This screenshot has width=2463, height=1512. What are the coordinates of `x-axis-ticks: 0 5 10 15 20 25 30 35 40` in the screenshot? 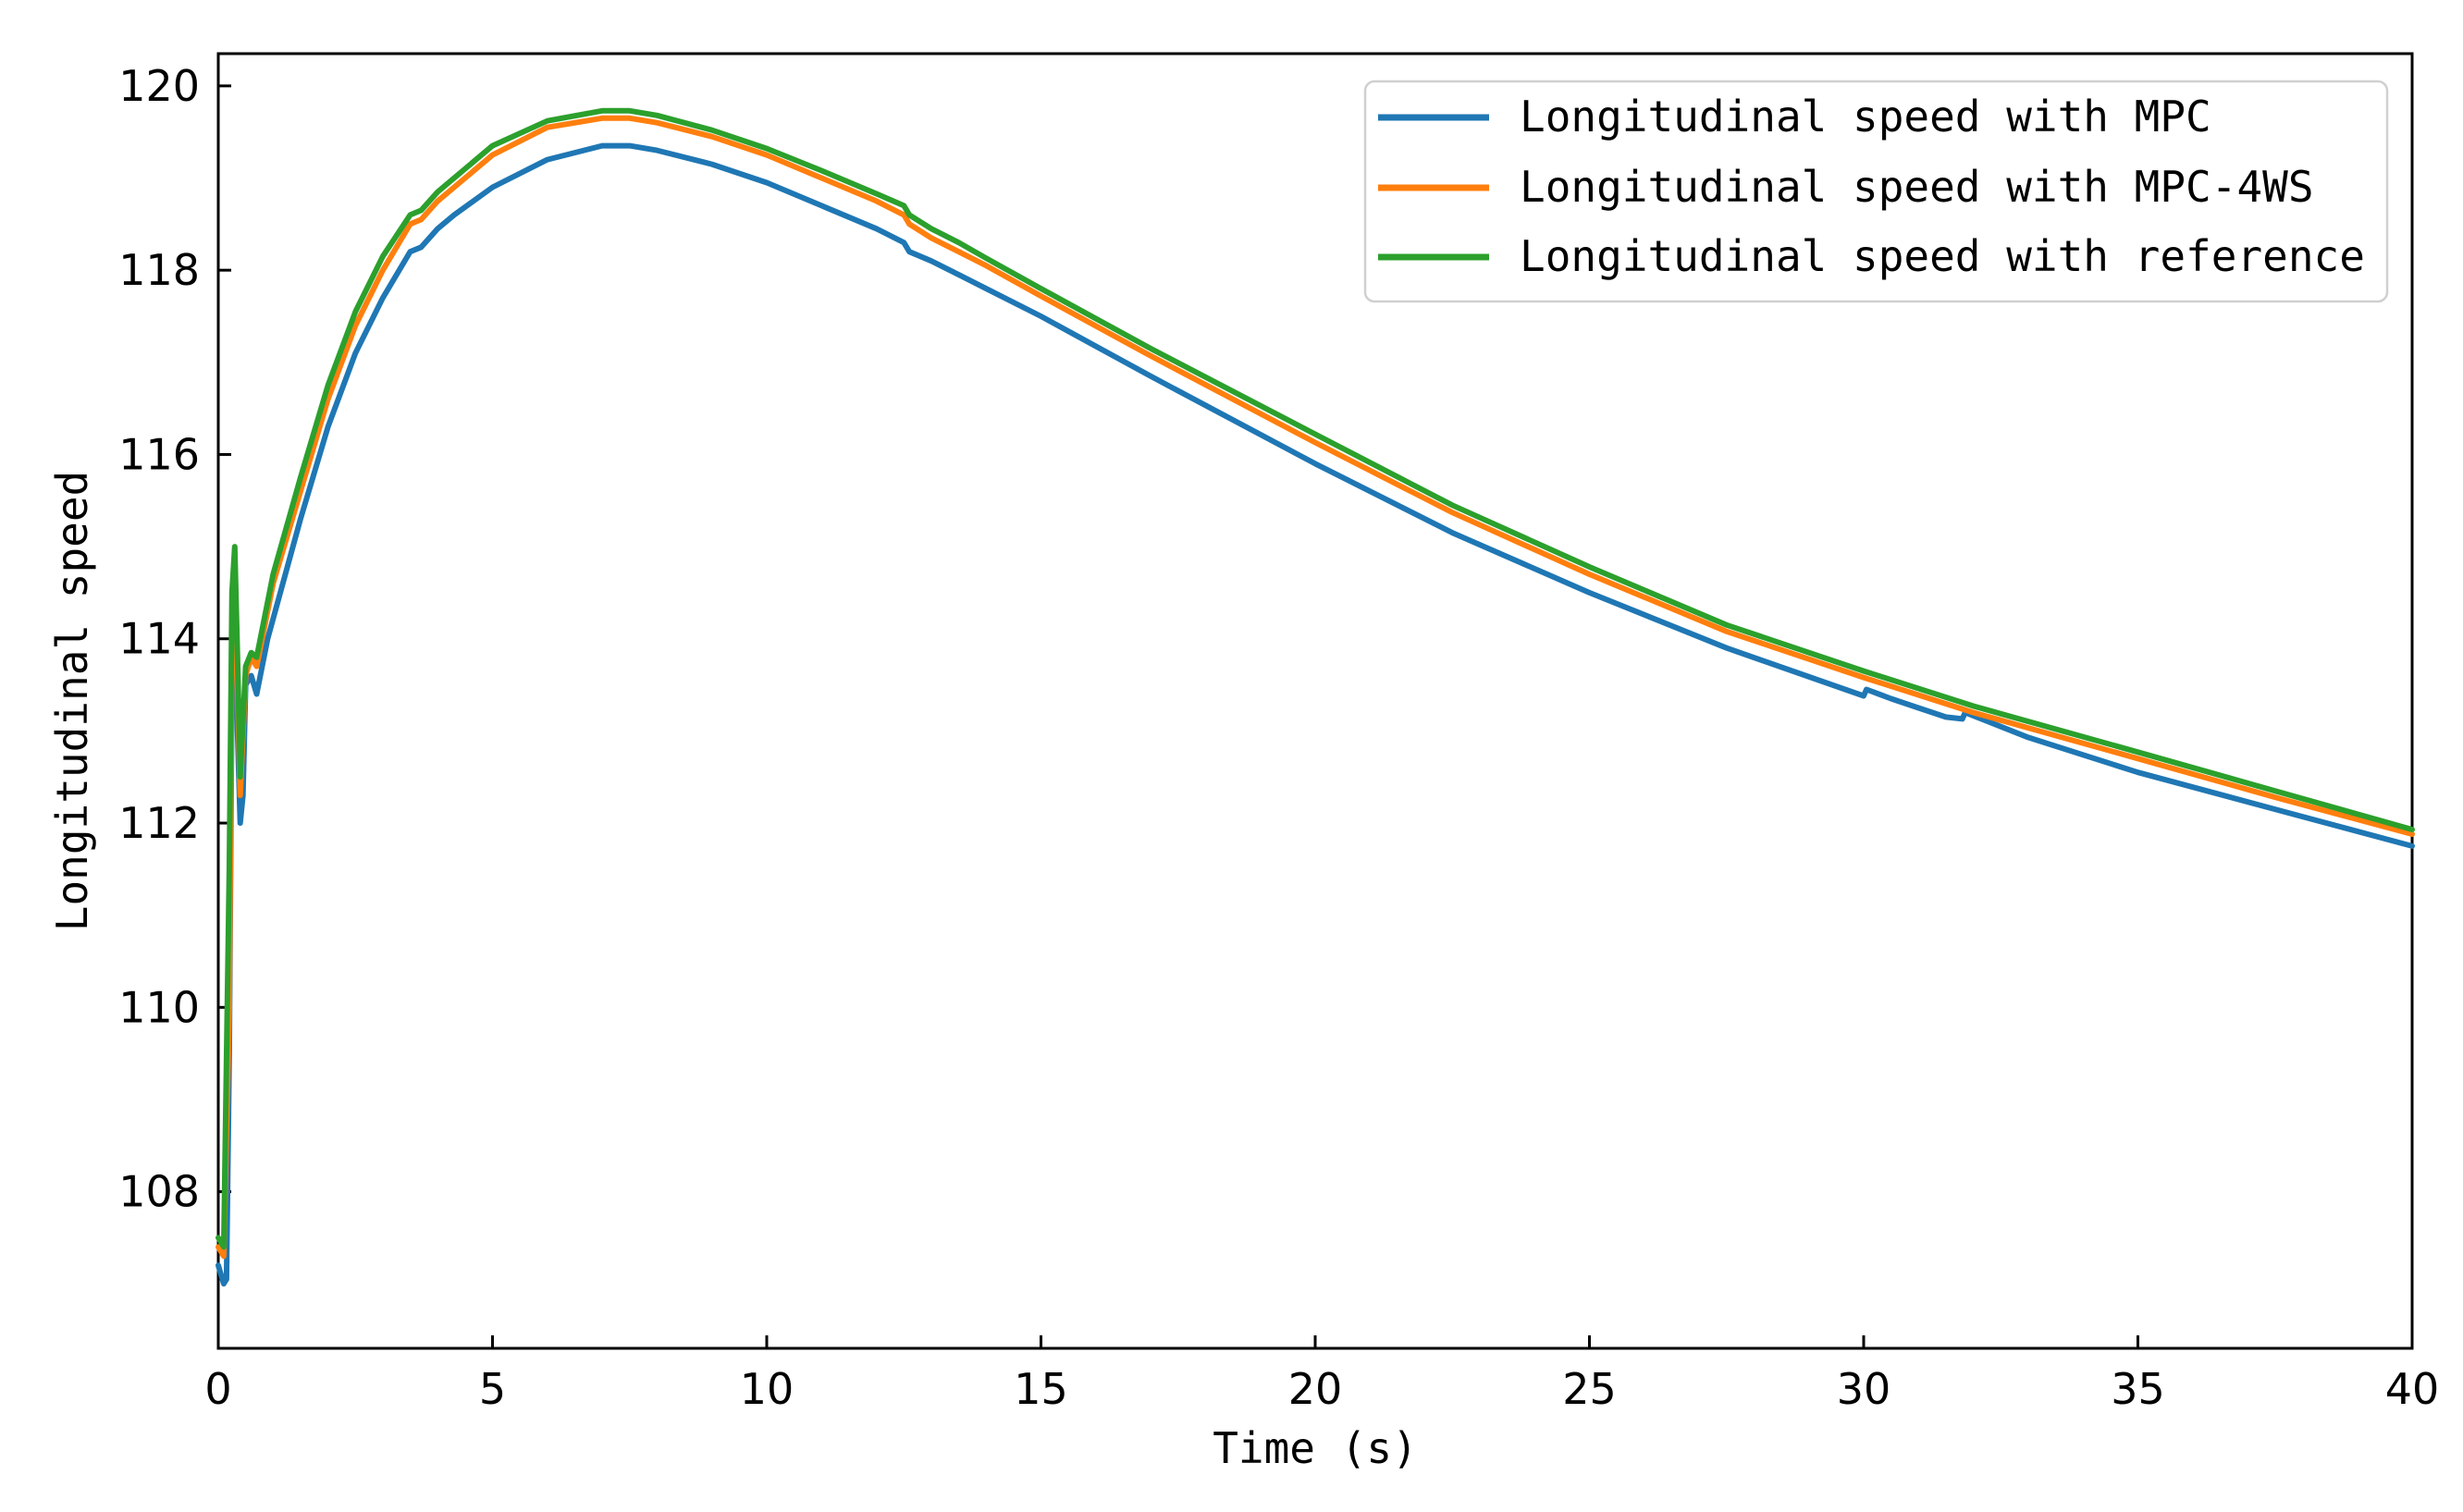 It's located at (1322, 1374).